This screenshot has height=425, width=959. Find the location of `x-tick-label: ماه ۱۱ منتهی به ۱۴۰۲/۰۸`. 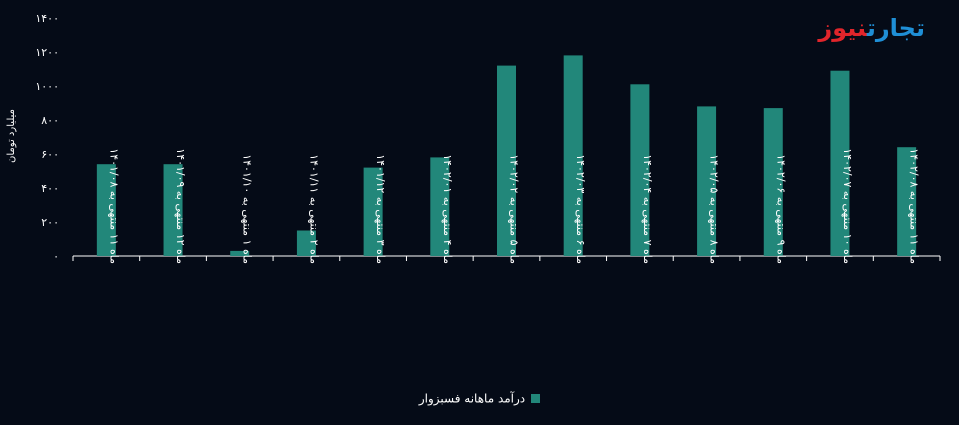

x-tick-label: ماه ۱۱ منتهی به ۱۴۰۲/۰۸ is located at coordinates (914, 206).